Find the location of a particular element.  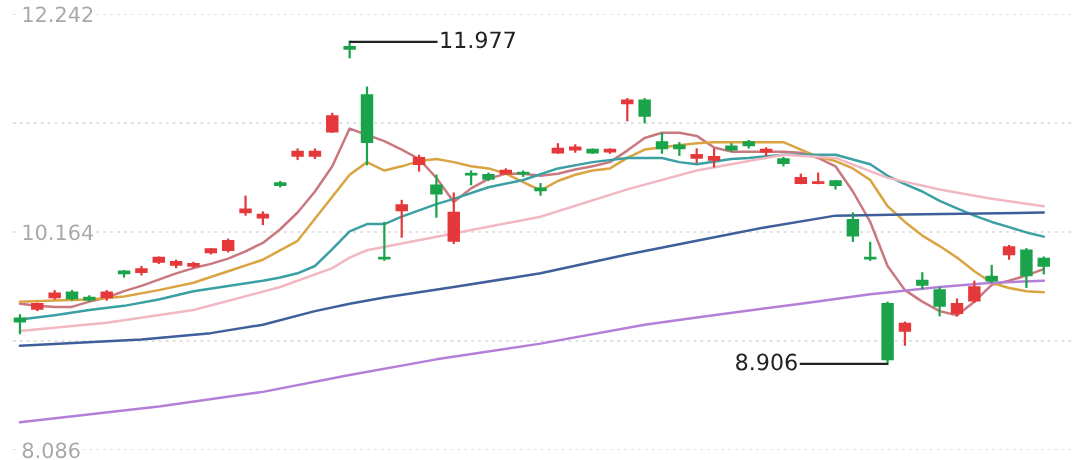

y-tick-label: 12.242 is located at coordinates (58, 14).